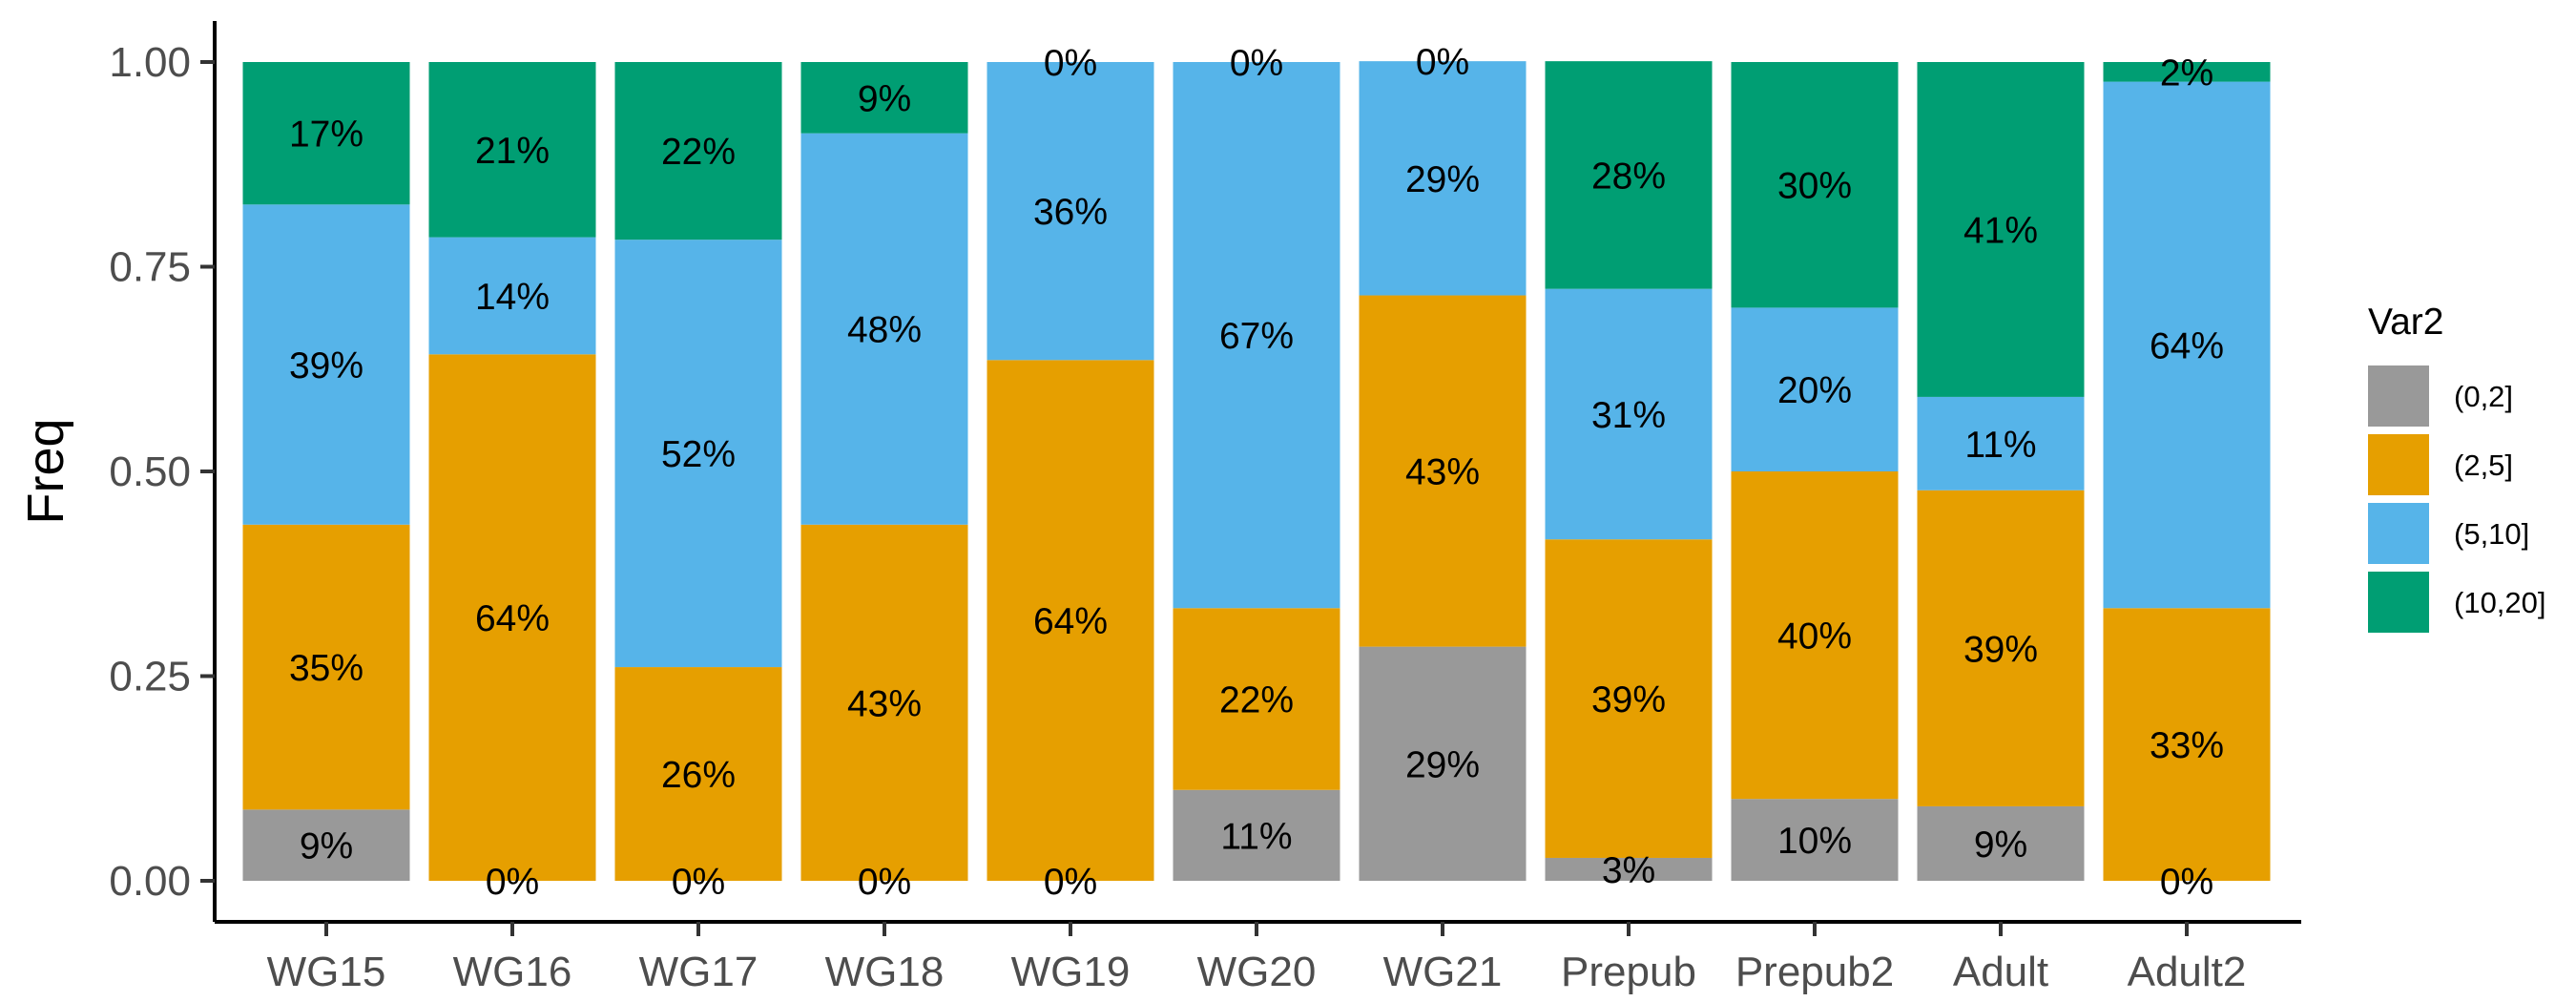 The width and height of the screenshot is (2576, 1002). Describe the element at coordinates (698, 972) in the screenshot. I see `x-tick-label: WG17` at that location.